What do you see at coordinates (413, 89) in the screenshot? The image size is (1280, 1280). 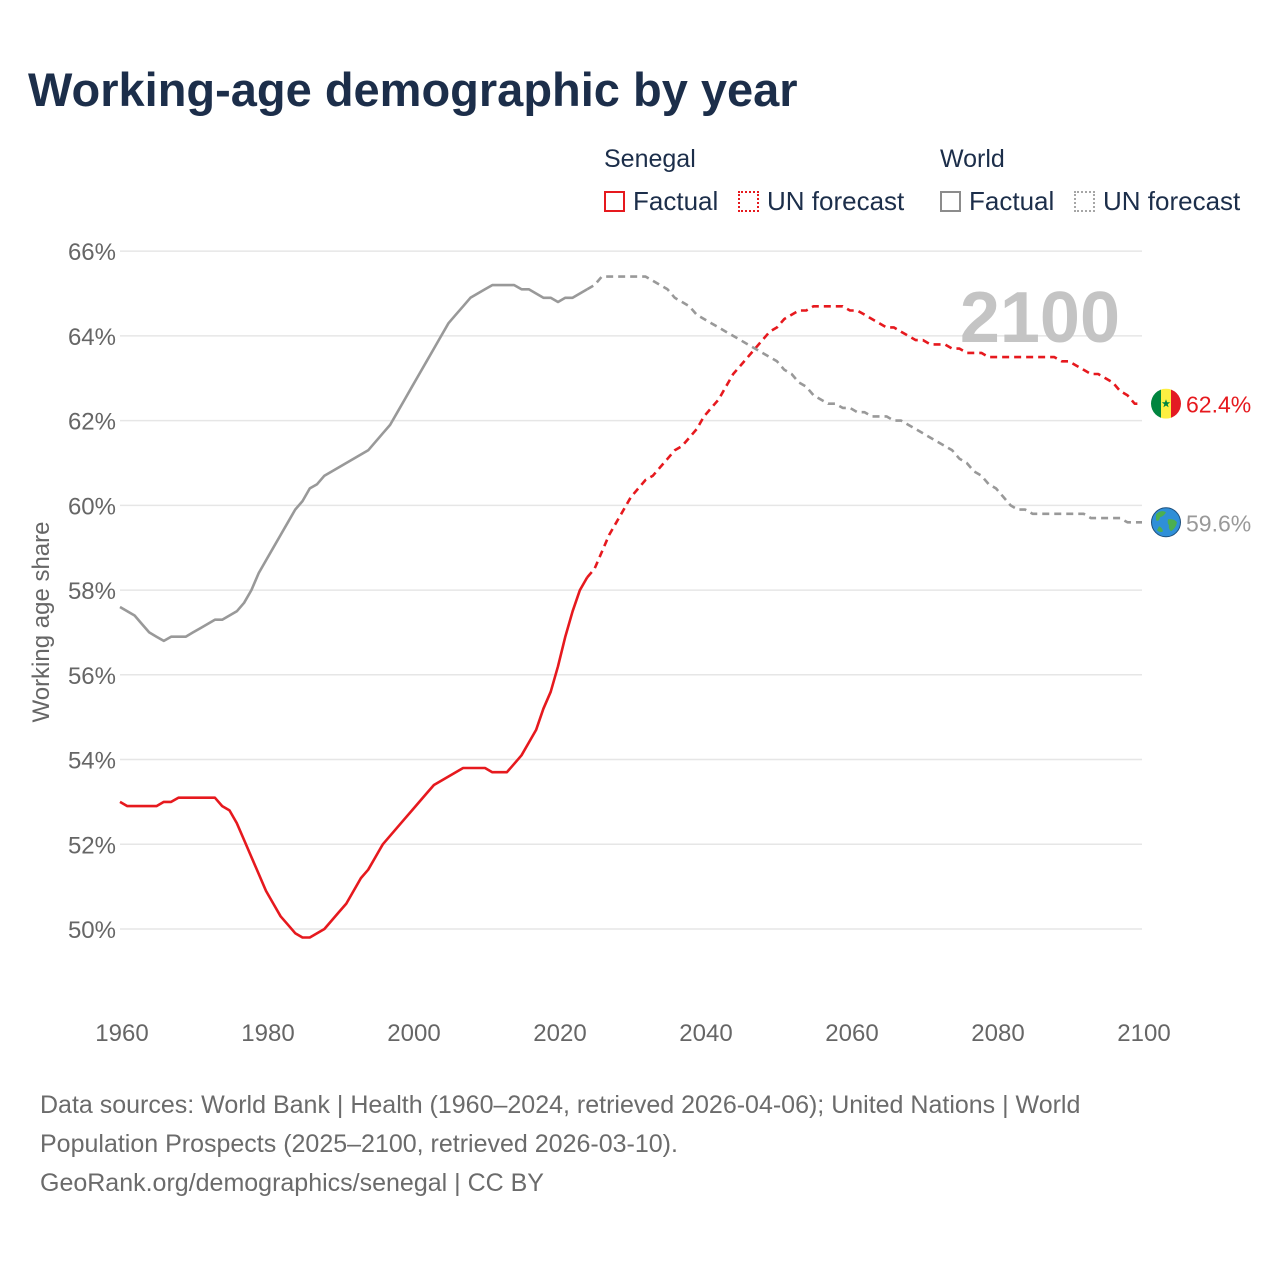 I see `chart-title: Working-age demographic by year` at bounding box center [413, 89].